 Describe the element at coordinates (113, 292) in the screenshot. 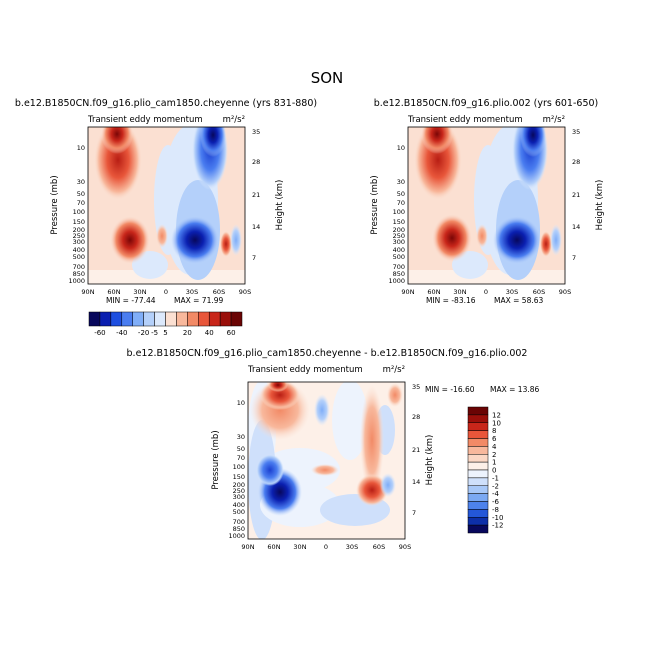

I see `x-tick-label: 60N` at that location.